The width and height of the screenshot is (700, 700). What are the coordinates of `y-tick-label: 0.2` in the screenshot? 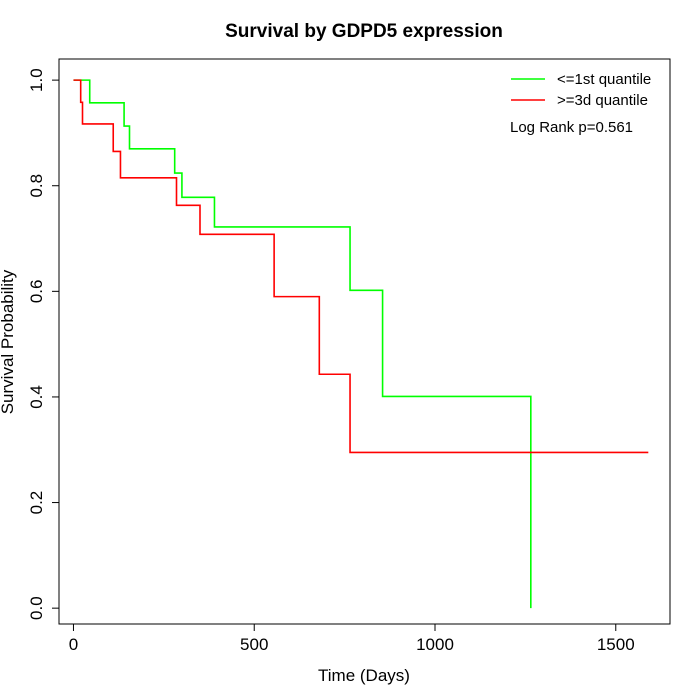 It's located at (36, 503).